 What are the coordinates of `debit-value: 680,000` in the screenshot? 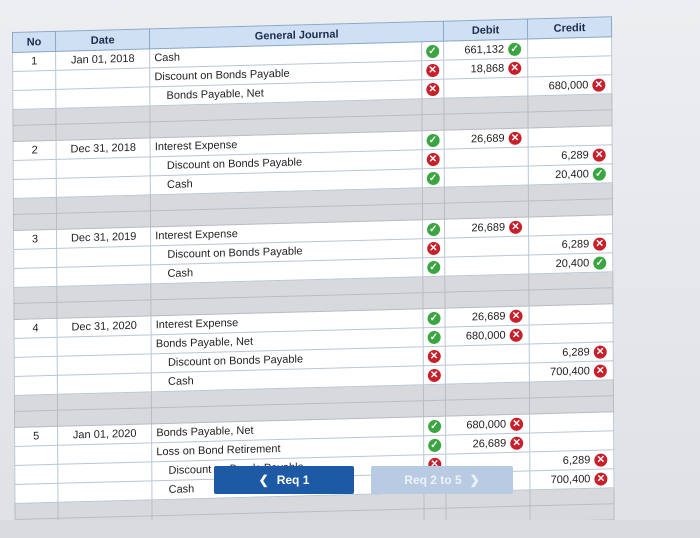 It's located at (486, 424).